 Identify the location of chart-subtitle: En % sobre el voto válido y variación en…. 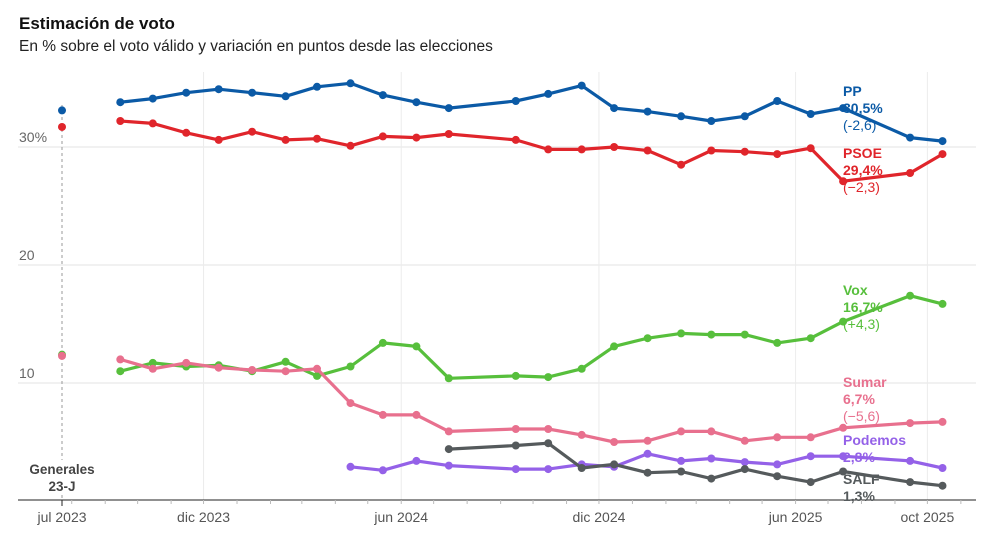
(256, 46).